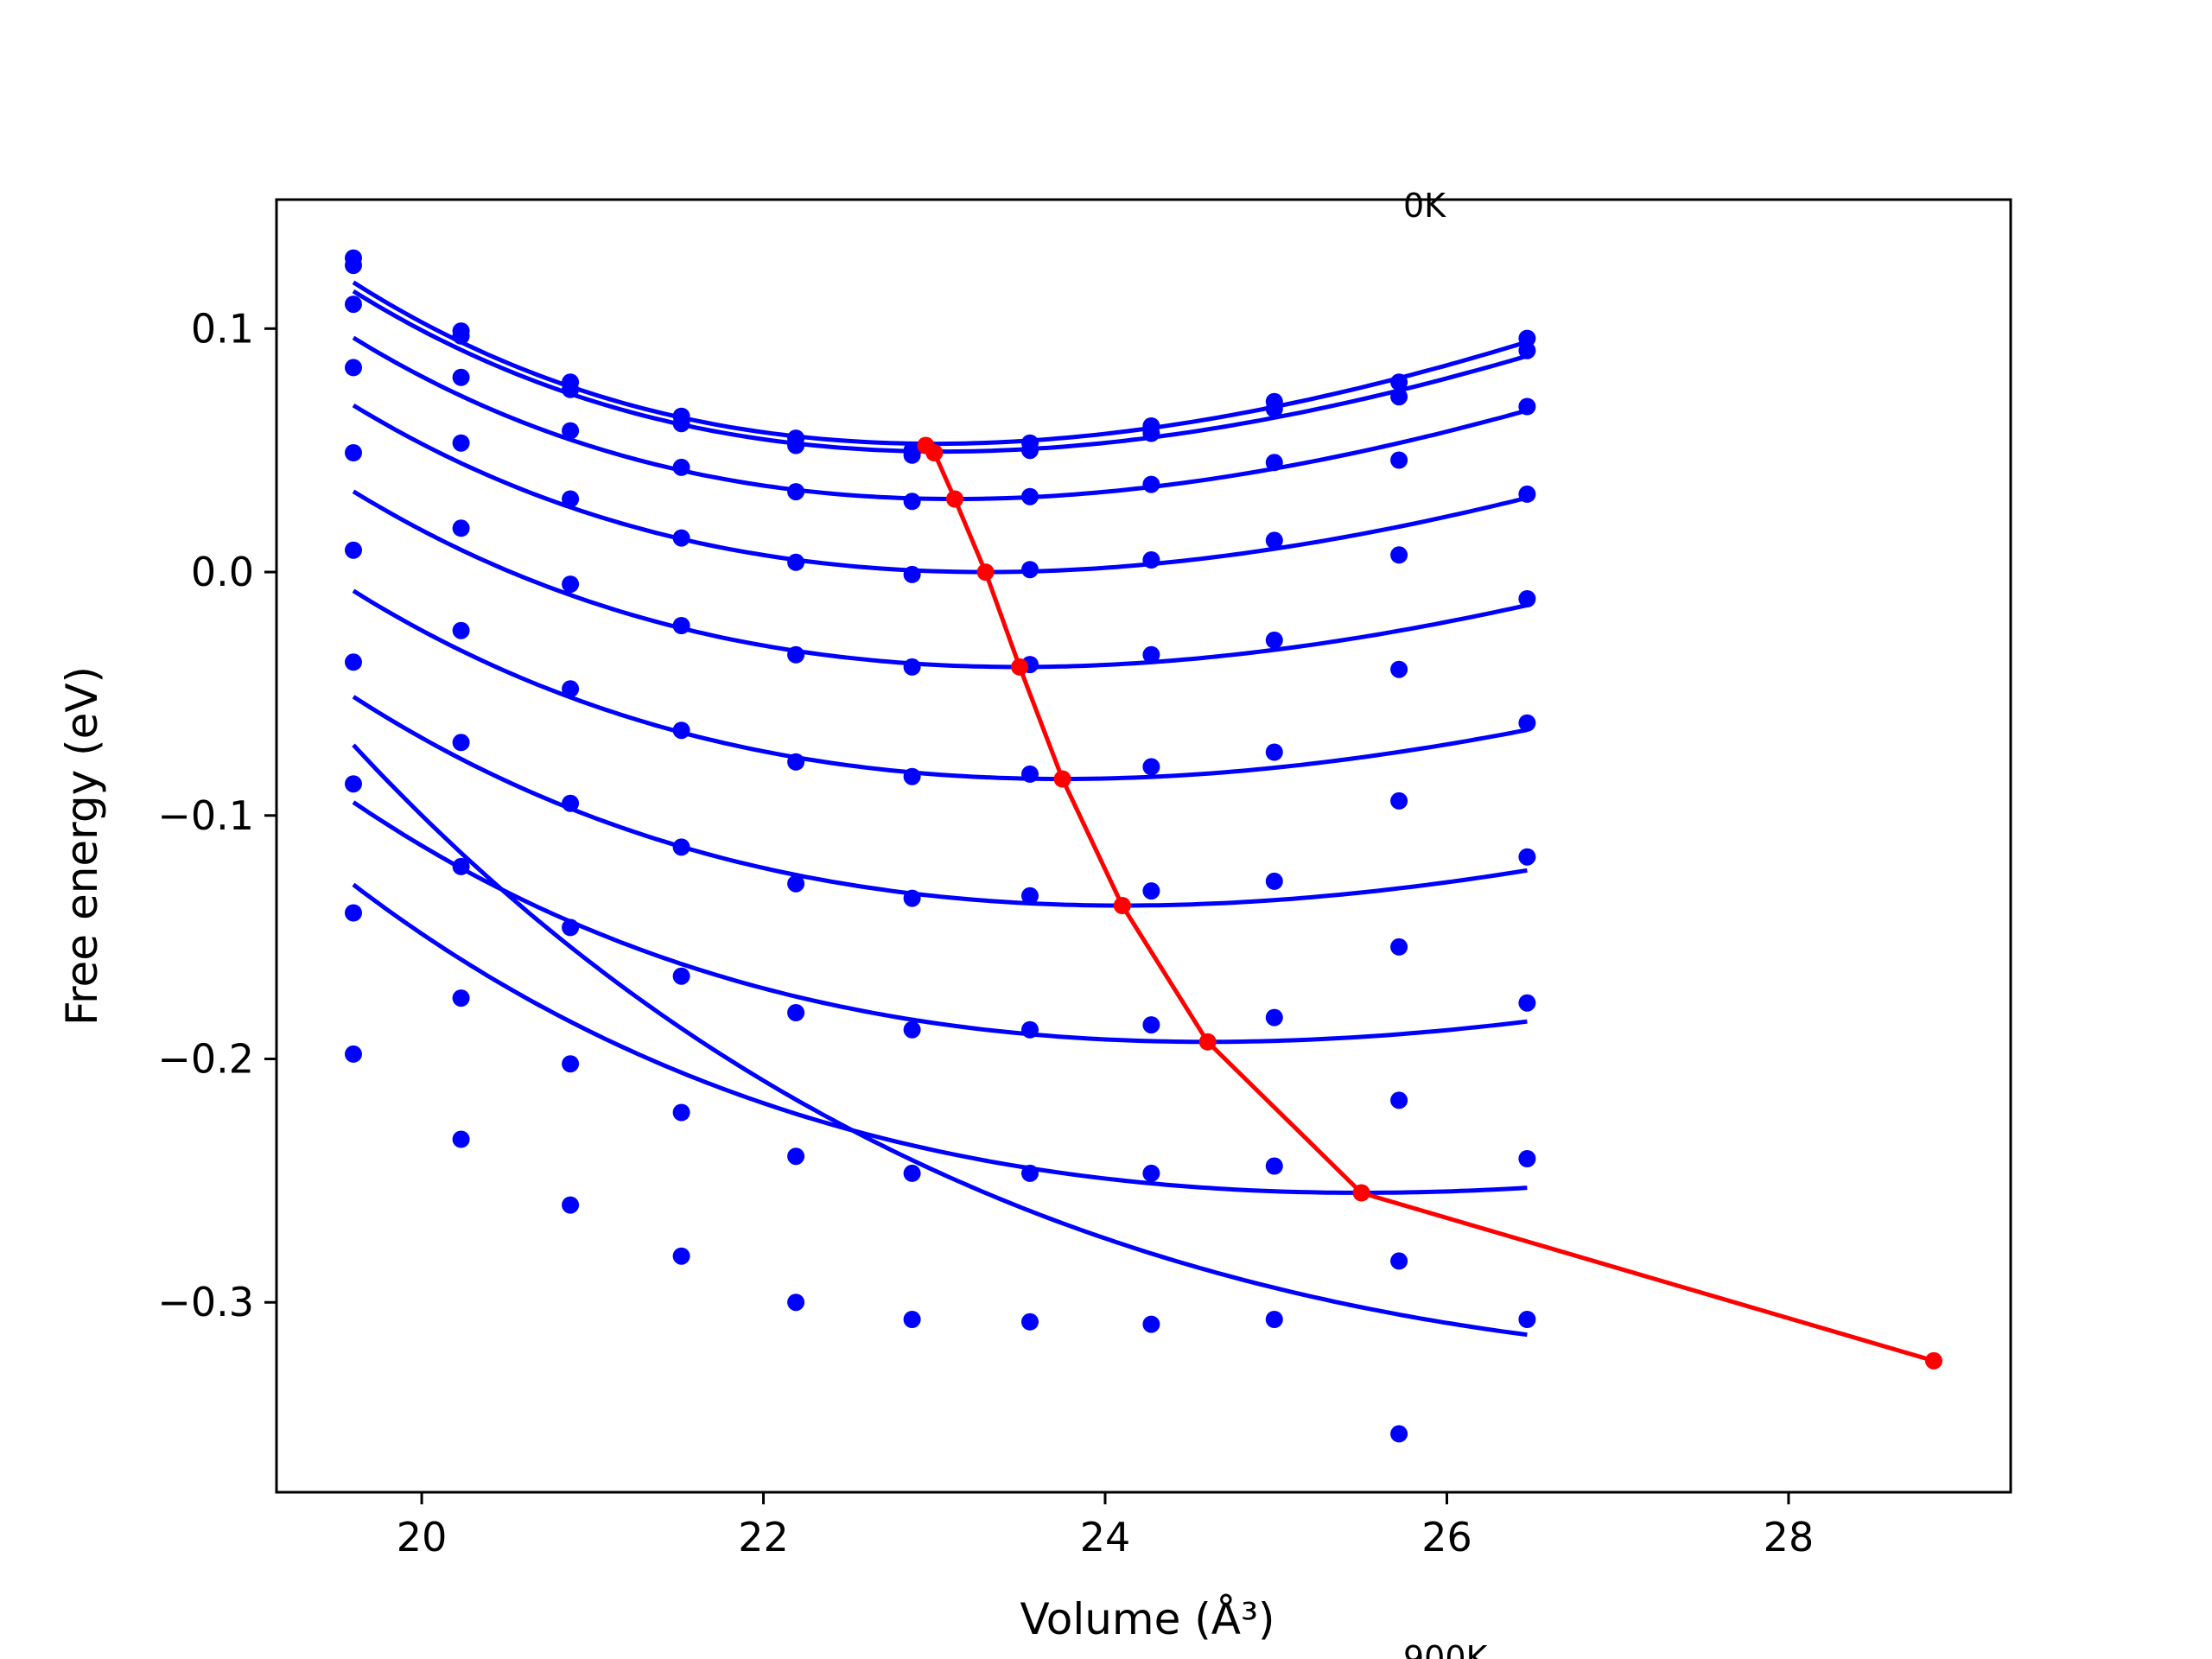  I want to click on y-tick-label-2: −0.1, so click(205, 815).